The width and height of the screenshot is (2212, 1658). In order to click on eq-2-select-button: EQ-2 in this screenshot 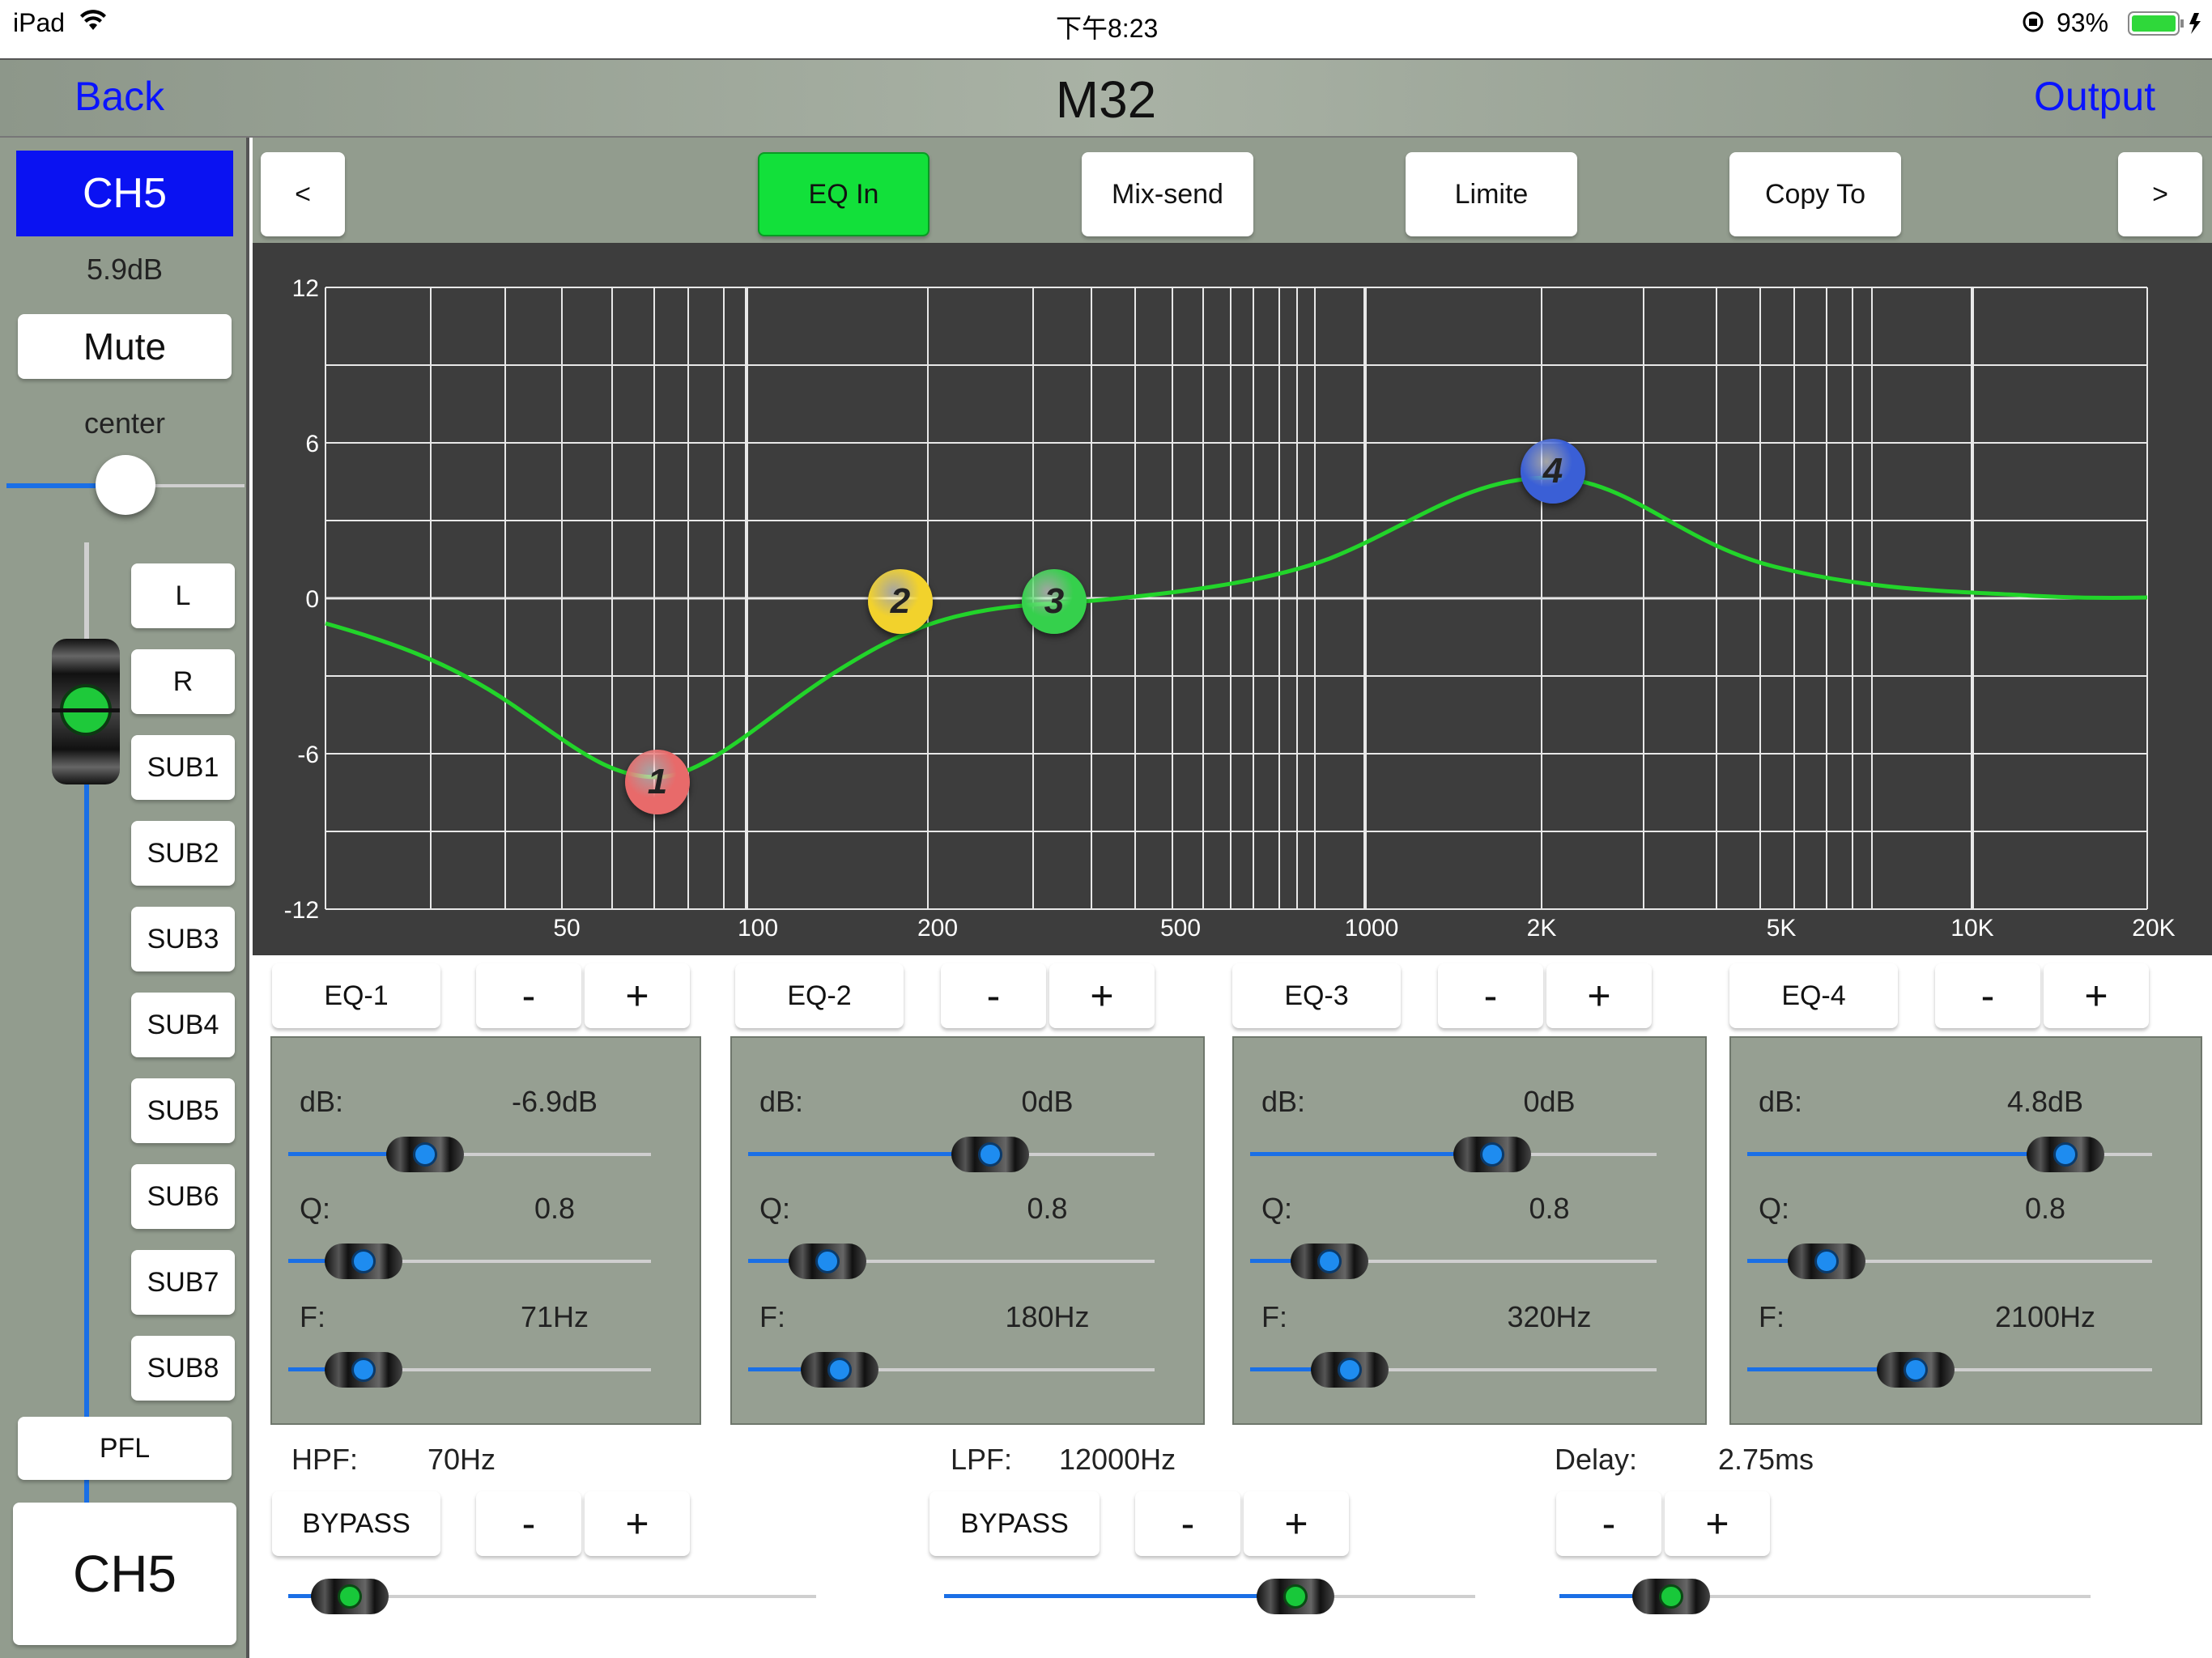, I will do `click(820, 995)`.